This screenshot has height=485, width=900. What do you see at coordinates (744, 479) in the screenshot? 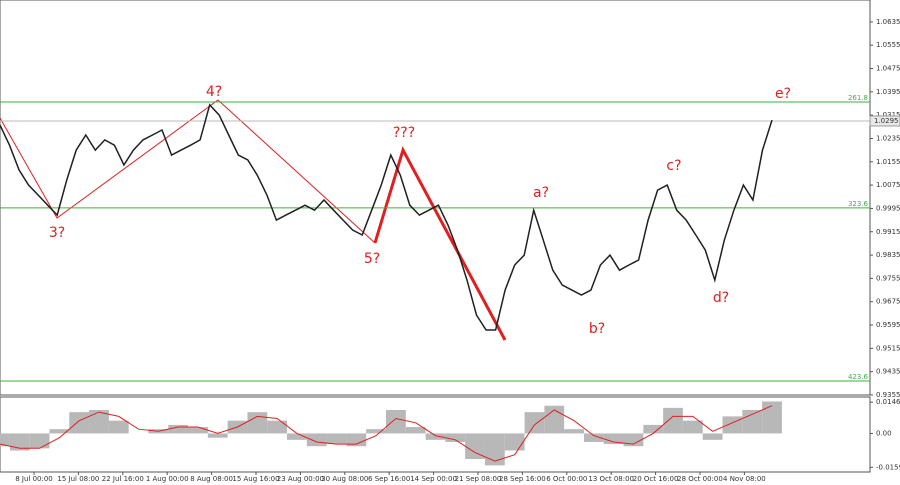
I see `x-tick-label: 4 Nov 08:00` at bounding box center [744, 479].